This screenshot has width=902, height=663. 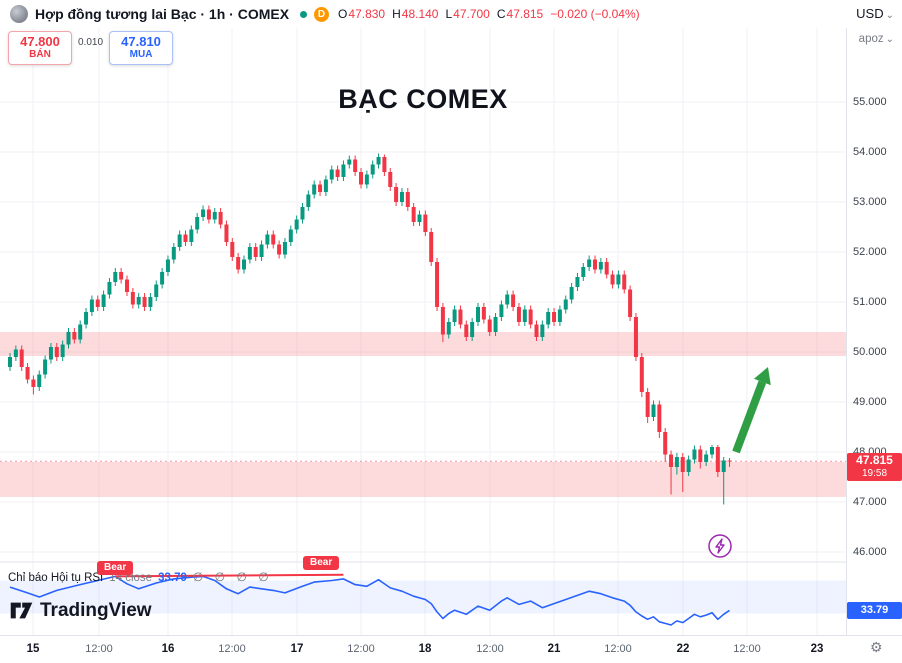 I want to click on symbol-title: Hợp đồng tương lai Bạc · 1h · COMEX, so click(x=162, y=14).